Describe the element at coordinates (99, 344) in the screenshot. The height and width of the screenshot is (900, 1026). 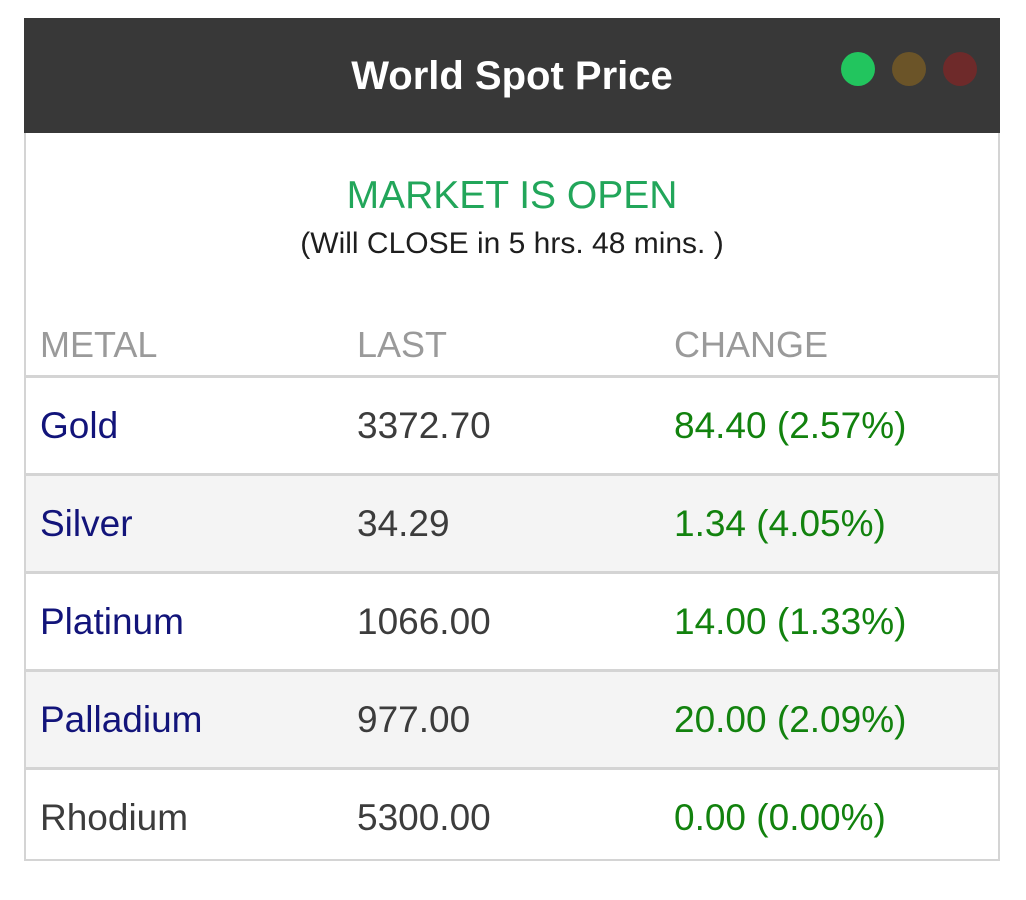
I see `header-metal: METAL` at that location.